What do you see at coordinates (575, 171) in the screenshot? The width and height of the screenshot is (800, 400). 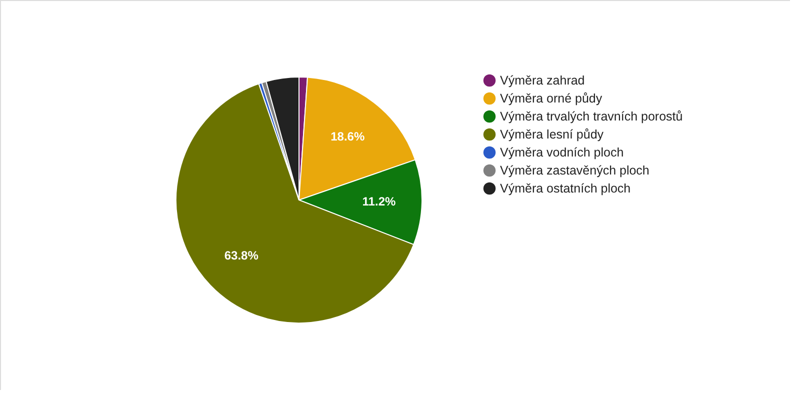 I see `legend-label: Výměra zastavěných ploch` at bounding box center [575, 171].